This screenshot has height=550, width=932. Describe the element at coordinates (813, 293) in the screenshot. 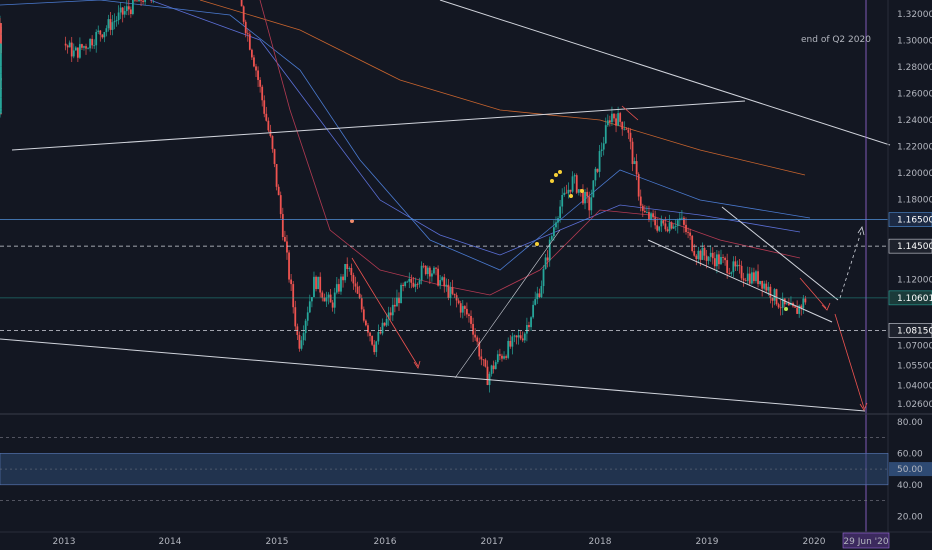

I see `arrow-wedge-down` at that location.